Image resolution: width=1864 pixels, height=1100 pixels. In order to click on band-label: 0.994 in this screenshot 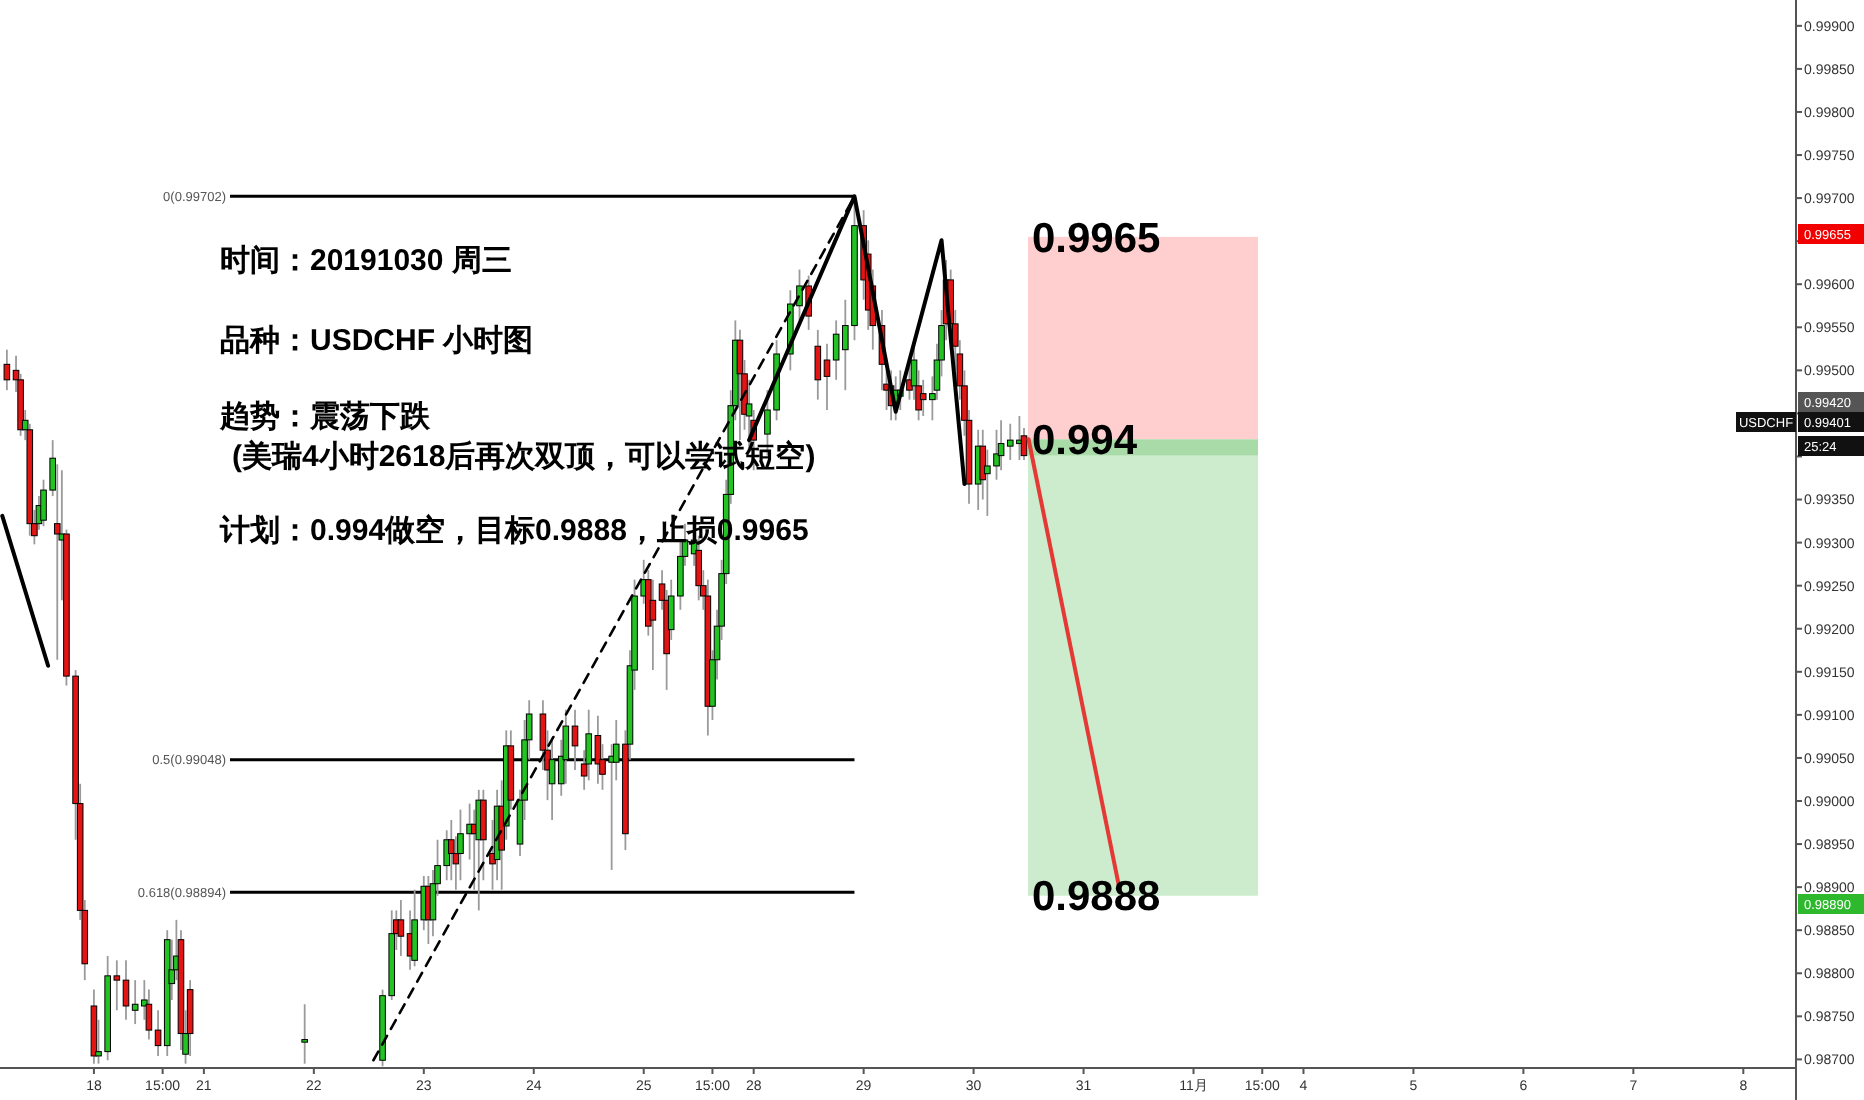, I will do `click(1084, 440)`.